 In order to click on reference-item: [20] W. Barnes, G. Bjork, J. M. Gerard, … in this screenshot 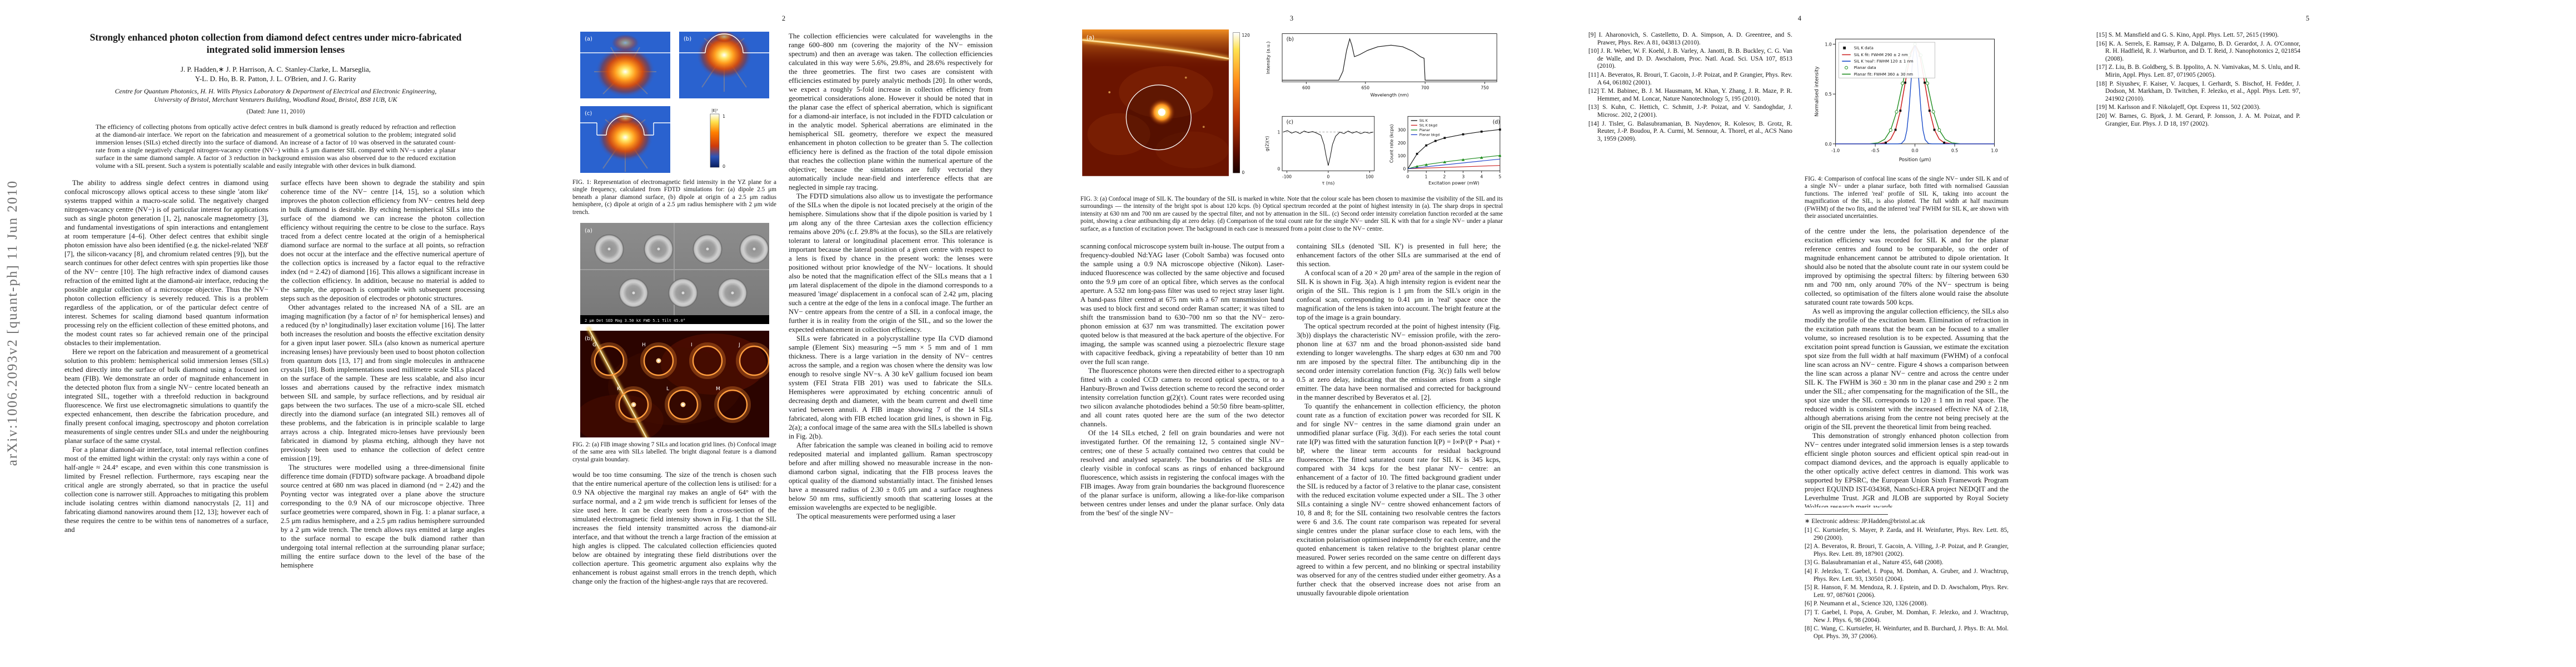, I will do `click(2198, 119)`.